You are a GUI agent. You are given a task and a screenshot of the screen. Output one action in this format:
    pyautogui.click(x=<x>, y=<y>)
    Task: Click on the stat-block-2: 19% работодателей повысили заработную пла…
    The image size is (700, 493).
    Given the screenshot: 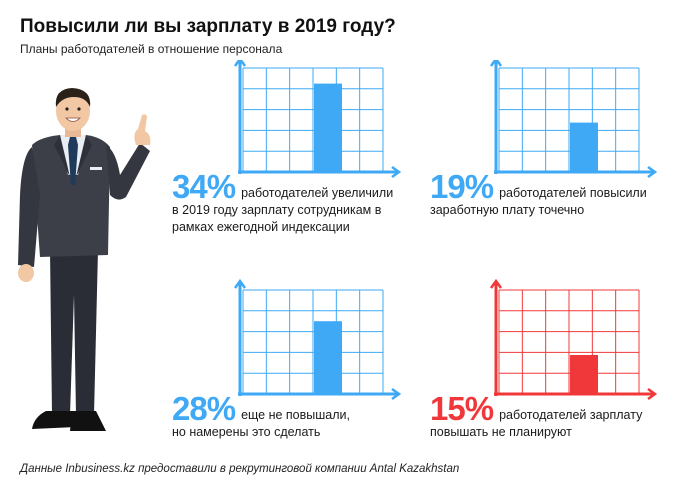 What is the action you would take?
    pyautogui.click(x=550, y=193)
    